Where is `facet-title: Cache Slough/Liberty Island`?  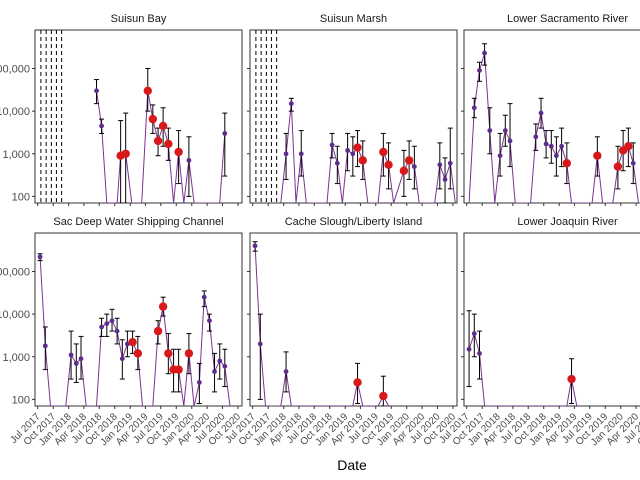 facet-title: Cache Slough/Liberty Island is located at coordinates (354, 222).